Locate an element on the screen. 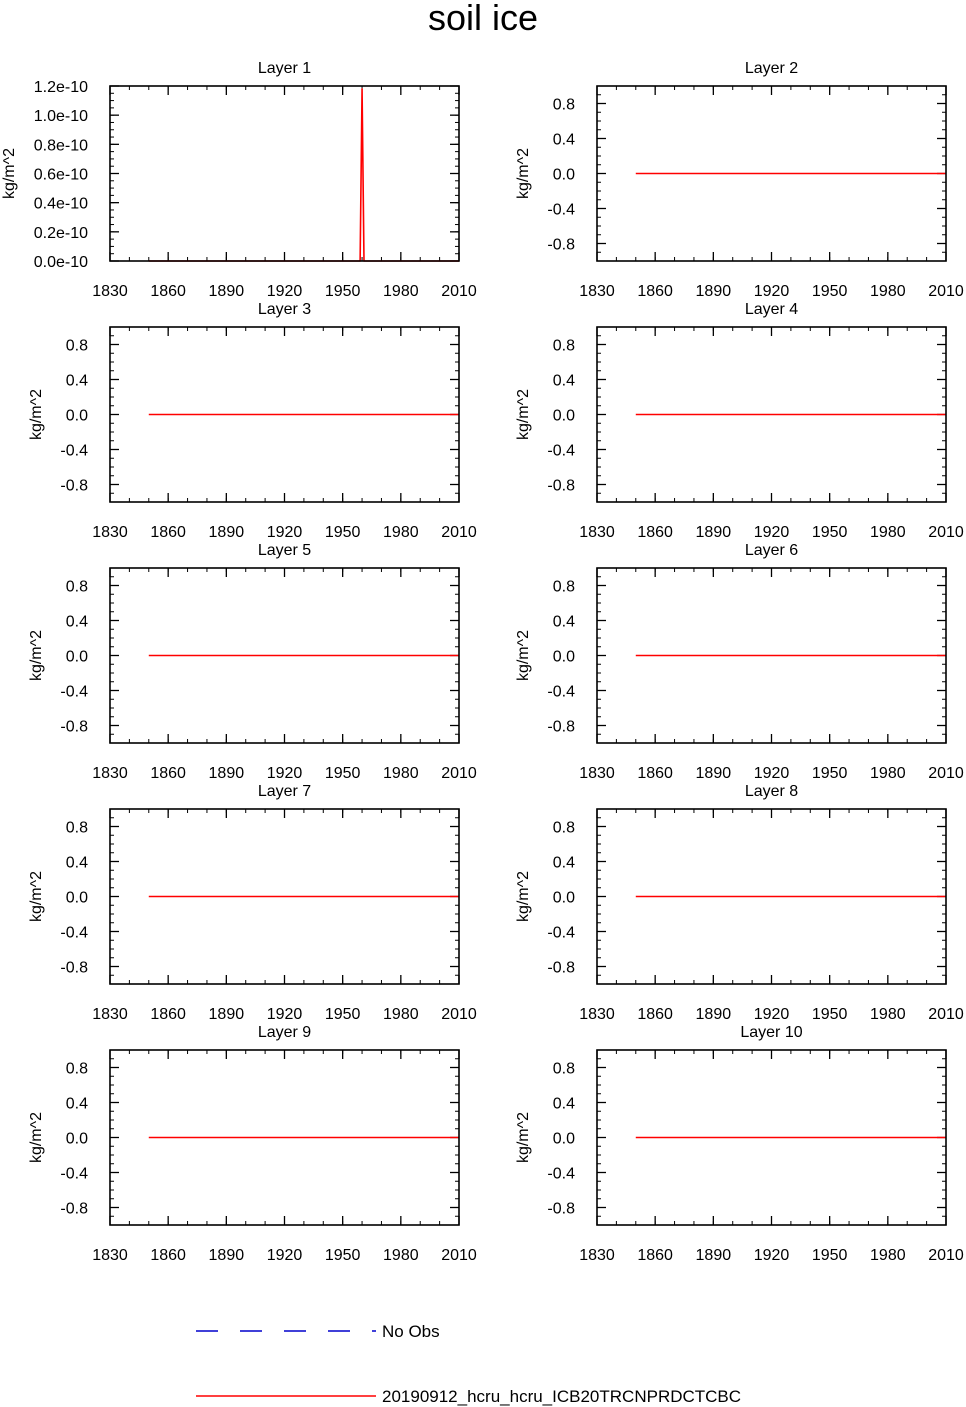 This screenshot has width=966, height=1407. y-tick-label: 0.8e-10 is located at coordinates (61, 145).